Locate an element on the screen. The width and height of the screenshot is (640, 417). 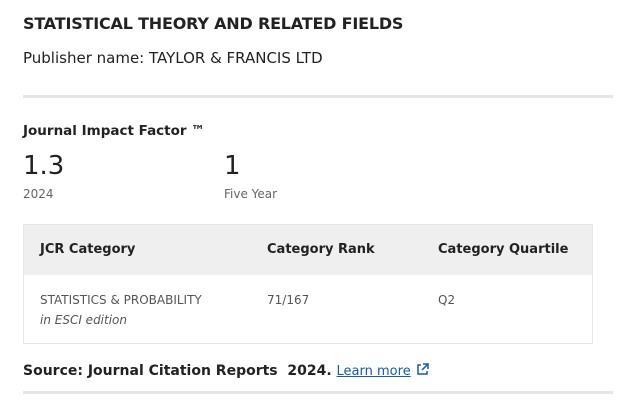
category: STATISTICS & PROBABILITY is located at coordinates (121, 300).